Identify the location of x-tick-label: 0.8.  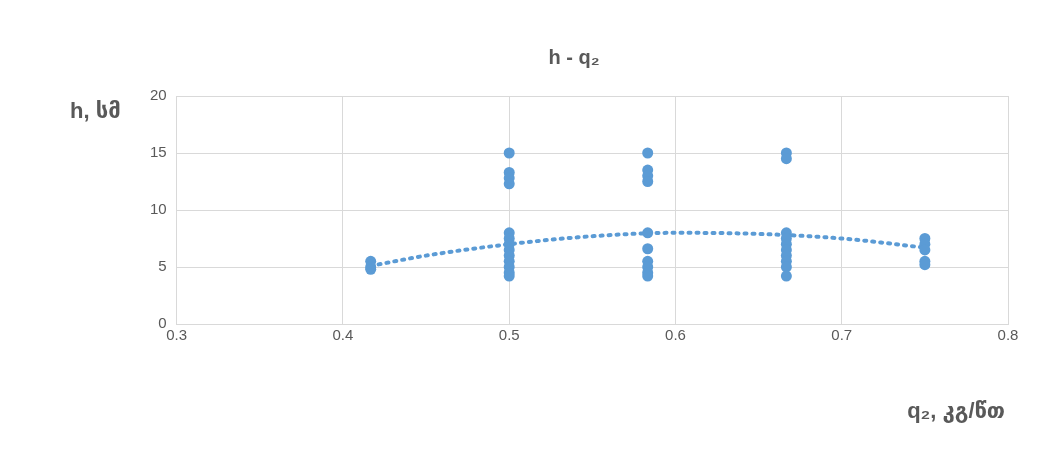
(1008, 335).